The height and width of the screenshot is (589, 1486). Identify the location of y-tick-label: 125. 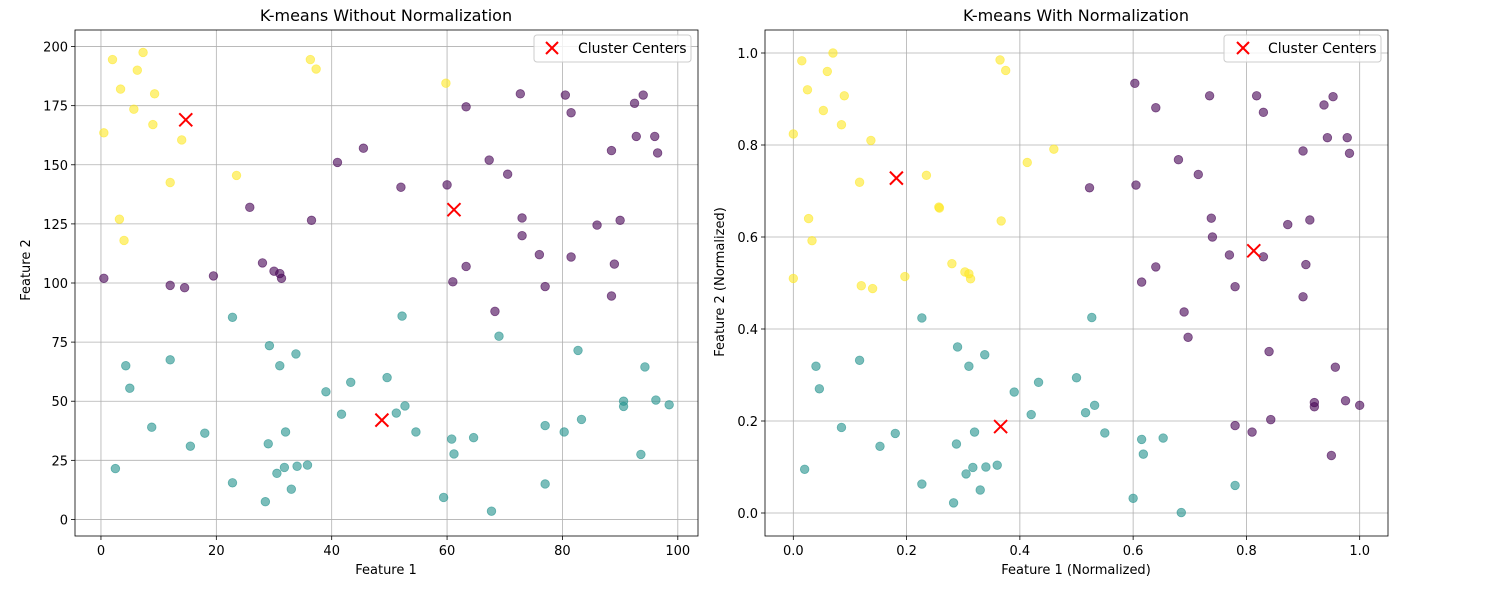
(55, 225).